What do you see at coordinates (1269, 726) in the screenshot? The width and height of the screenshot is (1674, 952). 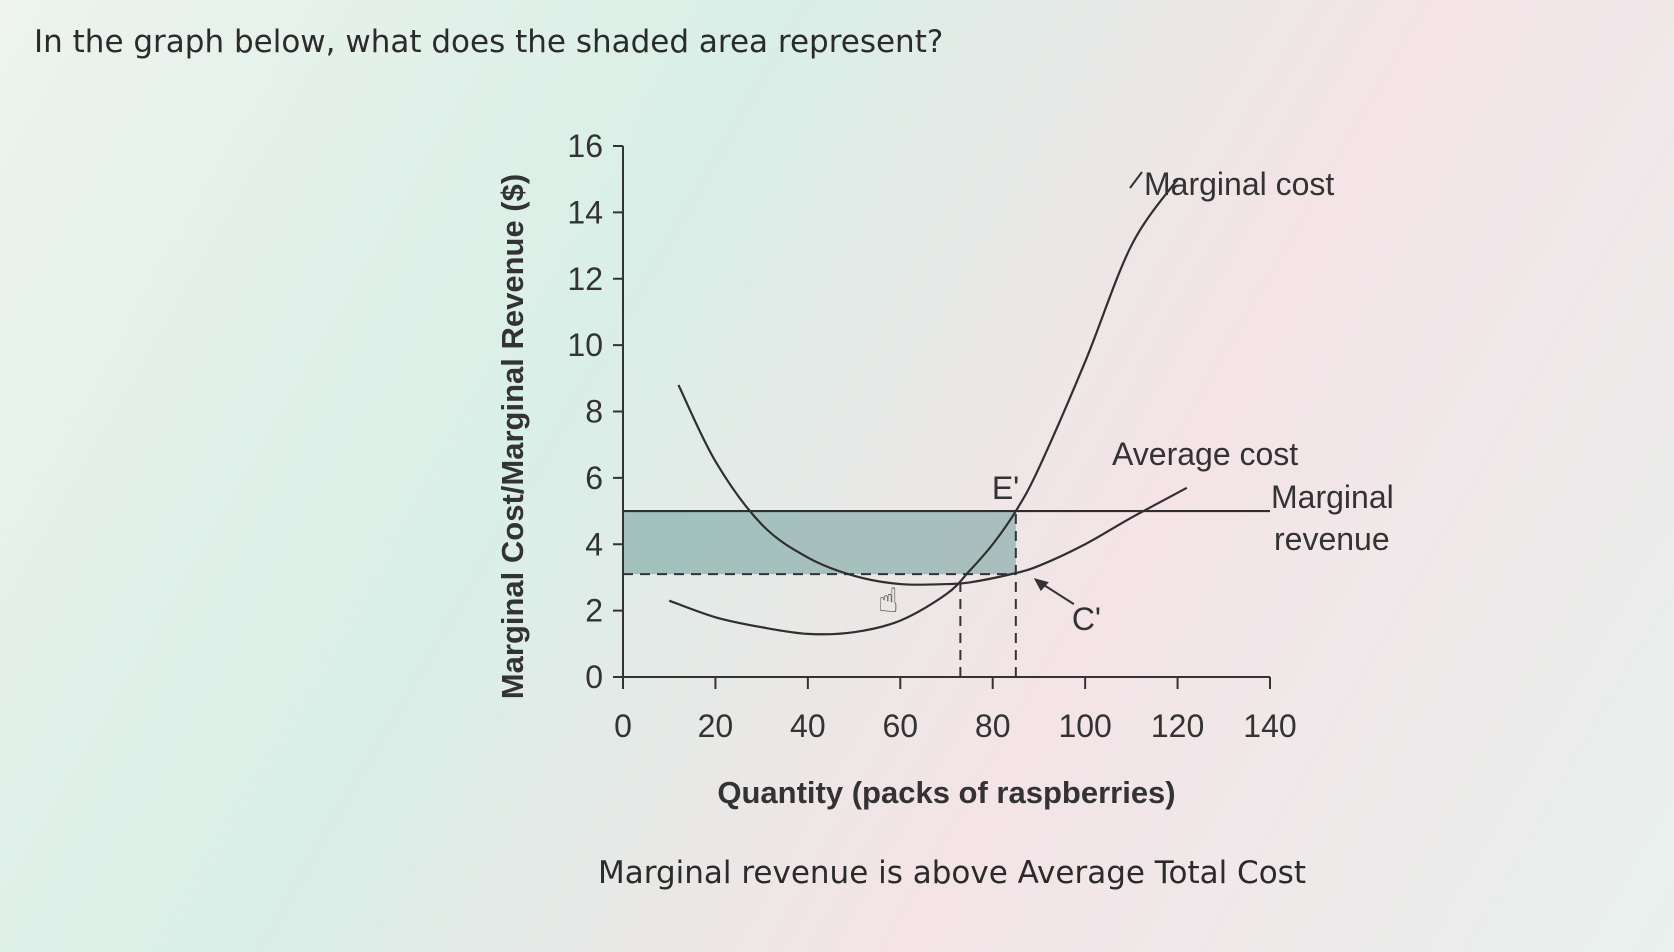 I see `x-tick-label: 140` at bounding box center [1269, 726].